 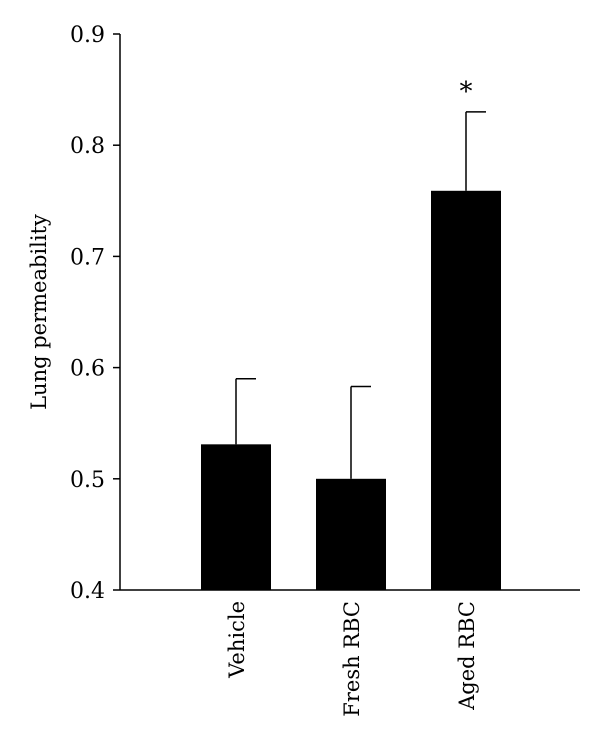 I want to click on y-tick-label: 0.7, so click(x=87, y=257).